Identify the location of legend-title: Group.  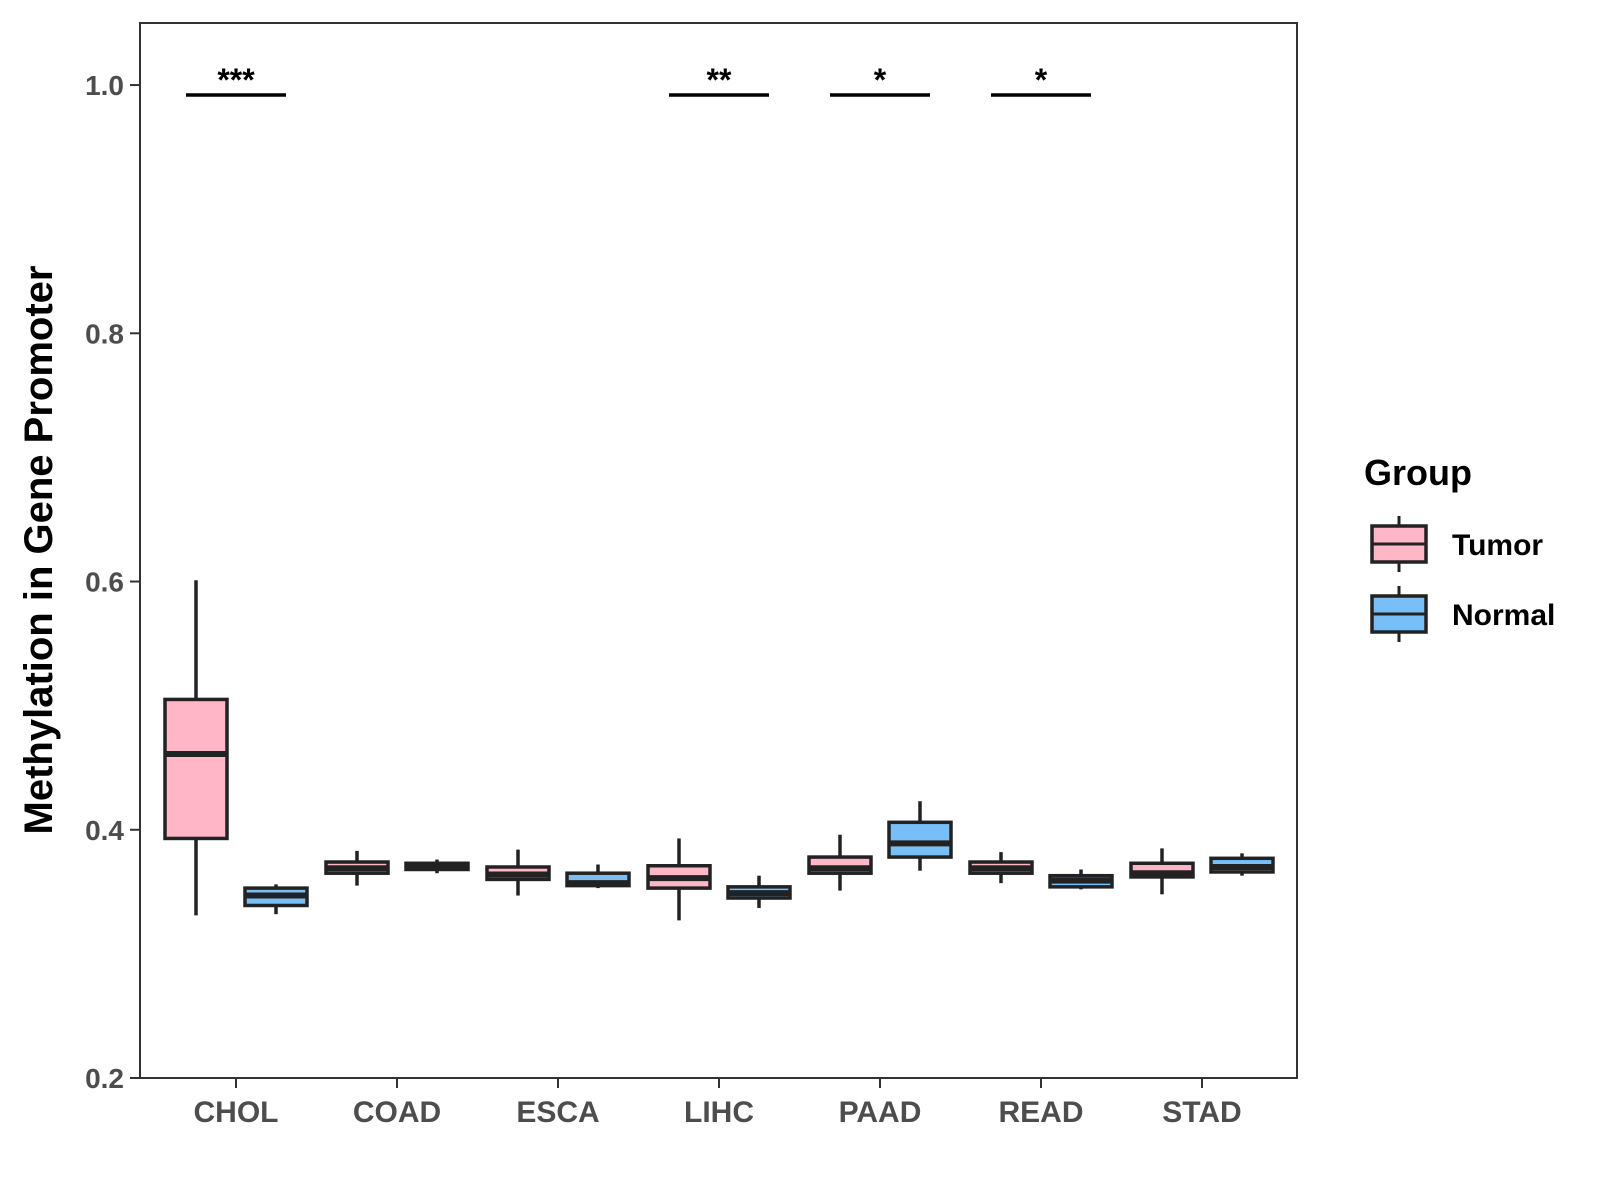
(1418, 472).